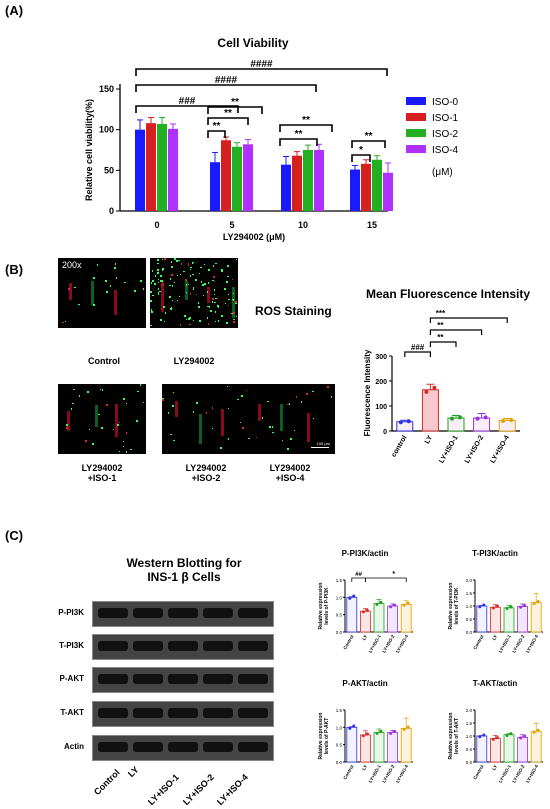 This screenshot has height=809, width=550. Describe the element at coordinates (402, 644) in the screenshot. I see `x-tick-label: LY+ISO-4` at that location.